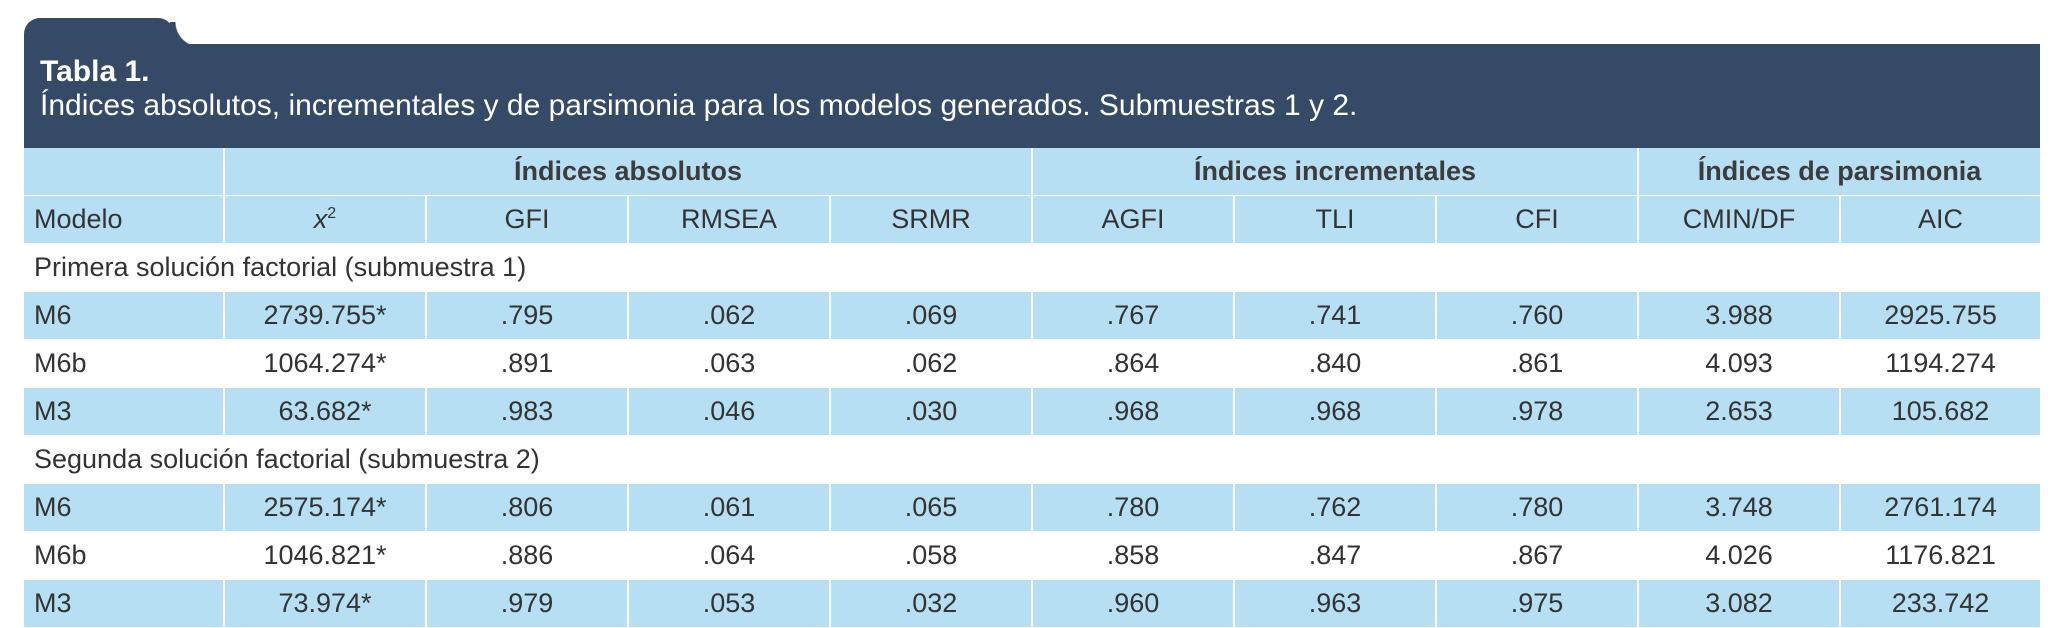 The width and height of the screenshot is (2060, 628). Describe the element at coordinates (1334, 507) in the screenshot. I see `cell-tli: .762` at that location.